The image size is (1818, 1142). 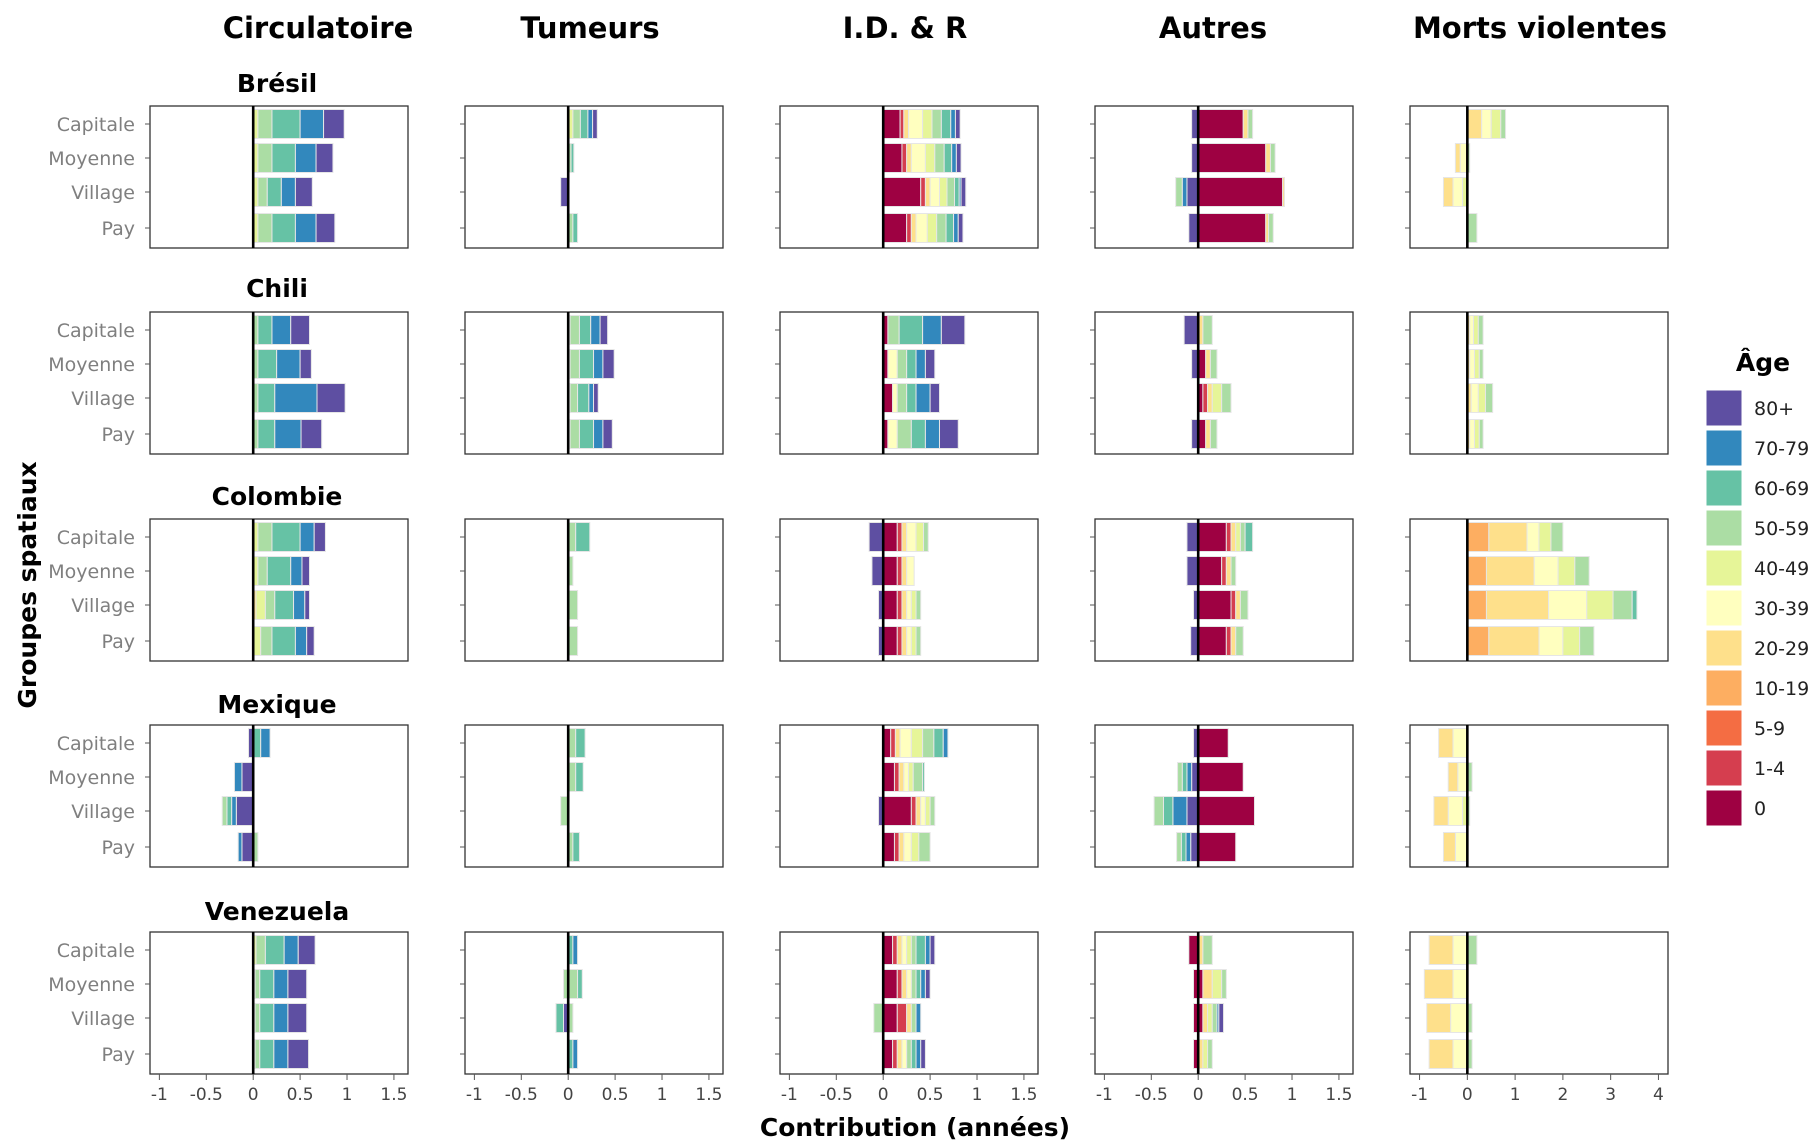 What do you see at coordinates (96, 951) in the screenshot?
I see `group-label-venezuela-capitale: Capitale` at bounding box center [96, 951].